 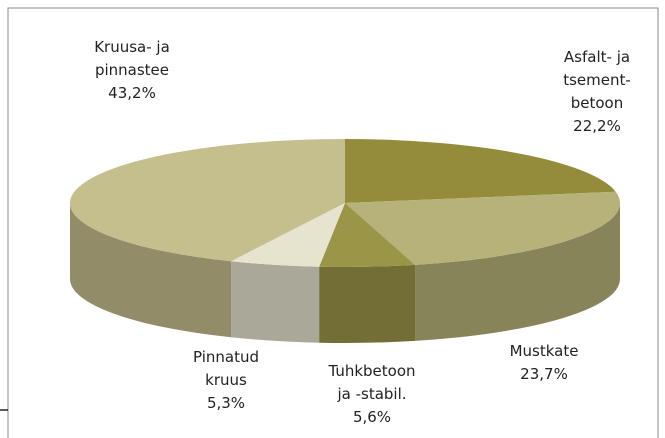 I want to click on slice-label: Pinnatud kruus 5,3%, so click(x=226, y=380).